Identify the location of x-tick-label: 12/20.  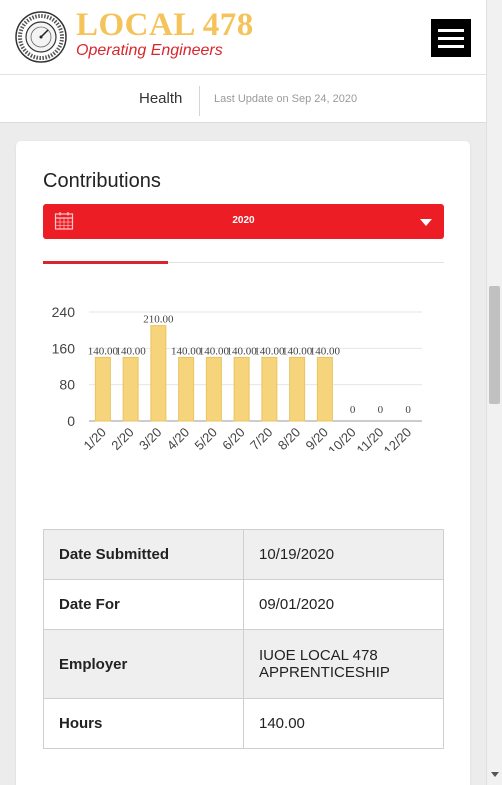
(398, 438).